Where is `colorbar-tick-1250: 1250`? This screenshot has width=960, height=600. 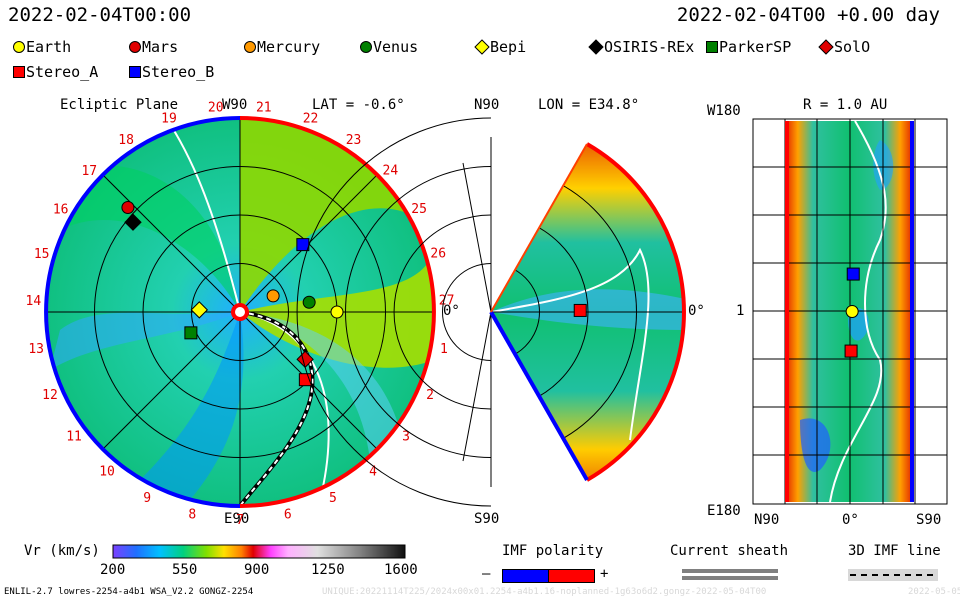
colorbar-tick-1250: 1250 is located at coordinates (328, 570).